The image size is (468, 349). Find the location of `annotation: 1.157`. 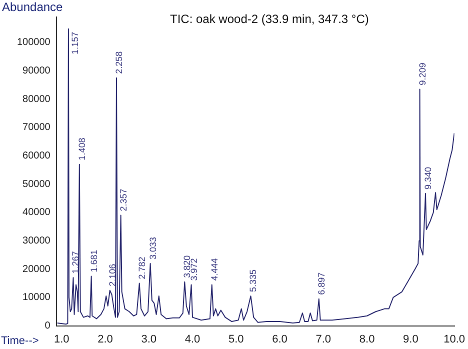

annotation: 1.157 is located at coordinates (75, 43).